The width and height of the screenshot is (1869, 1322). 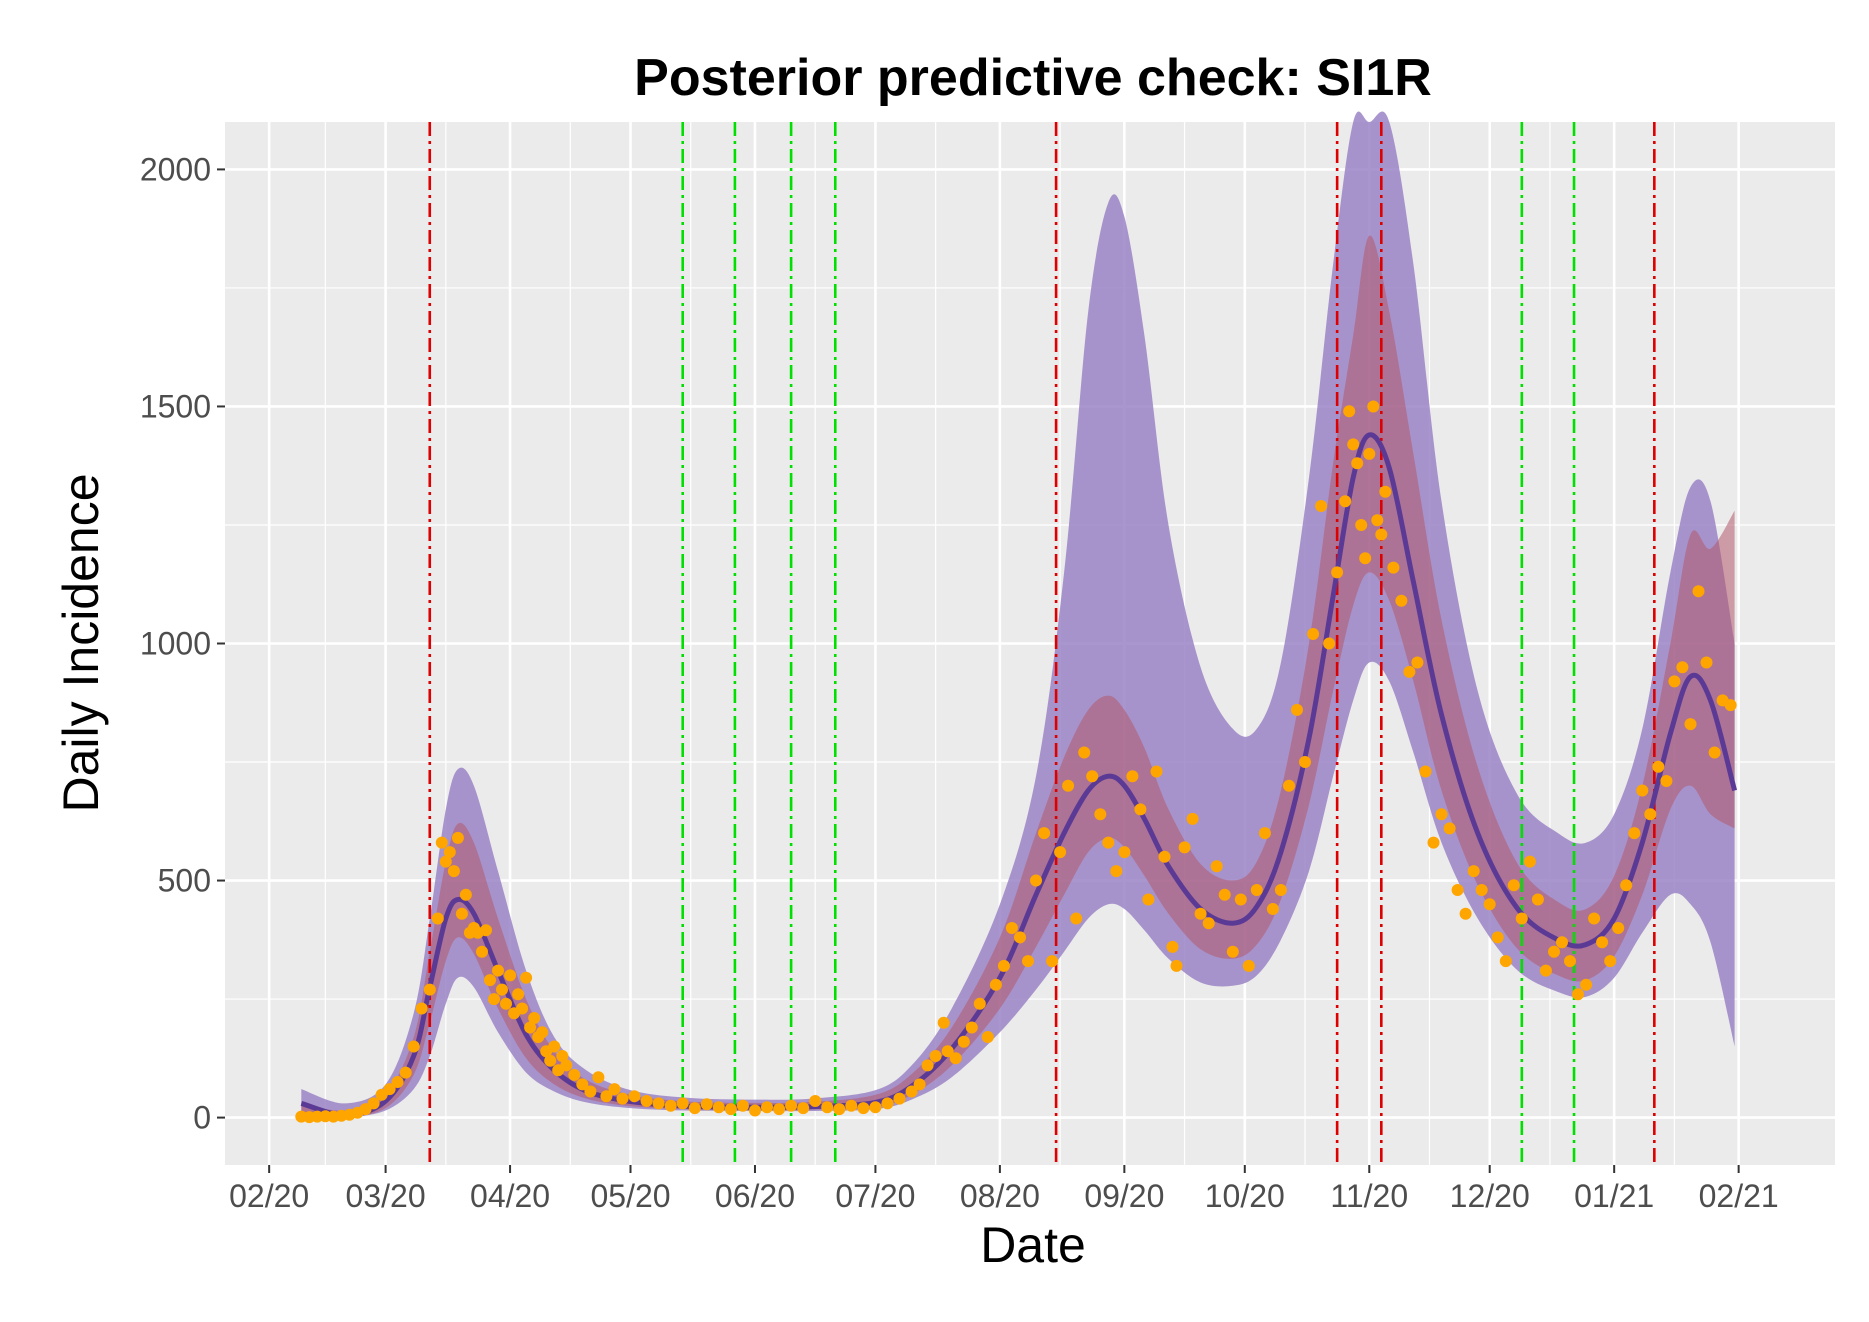 What do you see at coordinates (1369, 1196) in the screenshot?
I see `x-tick-label: 11/20` at bounding box center [1369, 1196].